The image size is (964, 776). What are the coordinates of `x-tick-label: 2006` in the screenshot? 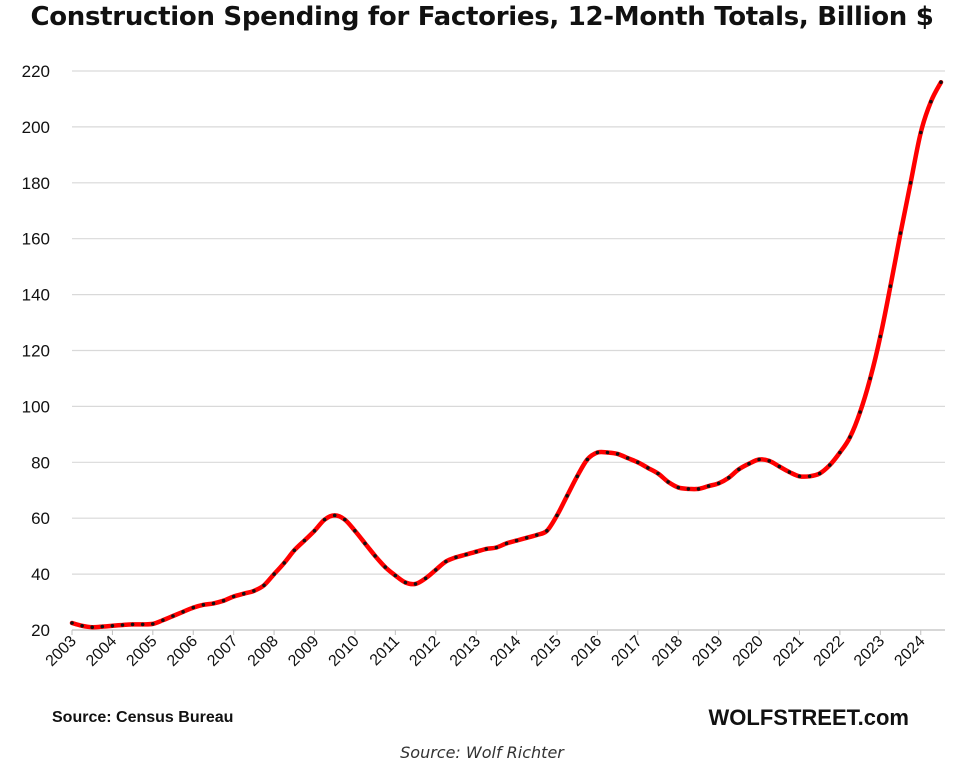 It's located at (182, 651).